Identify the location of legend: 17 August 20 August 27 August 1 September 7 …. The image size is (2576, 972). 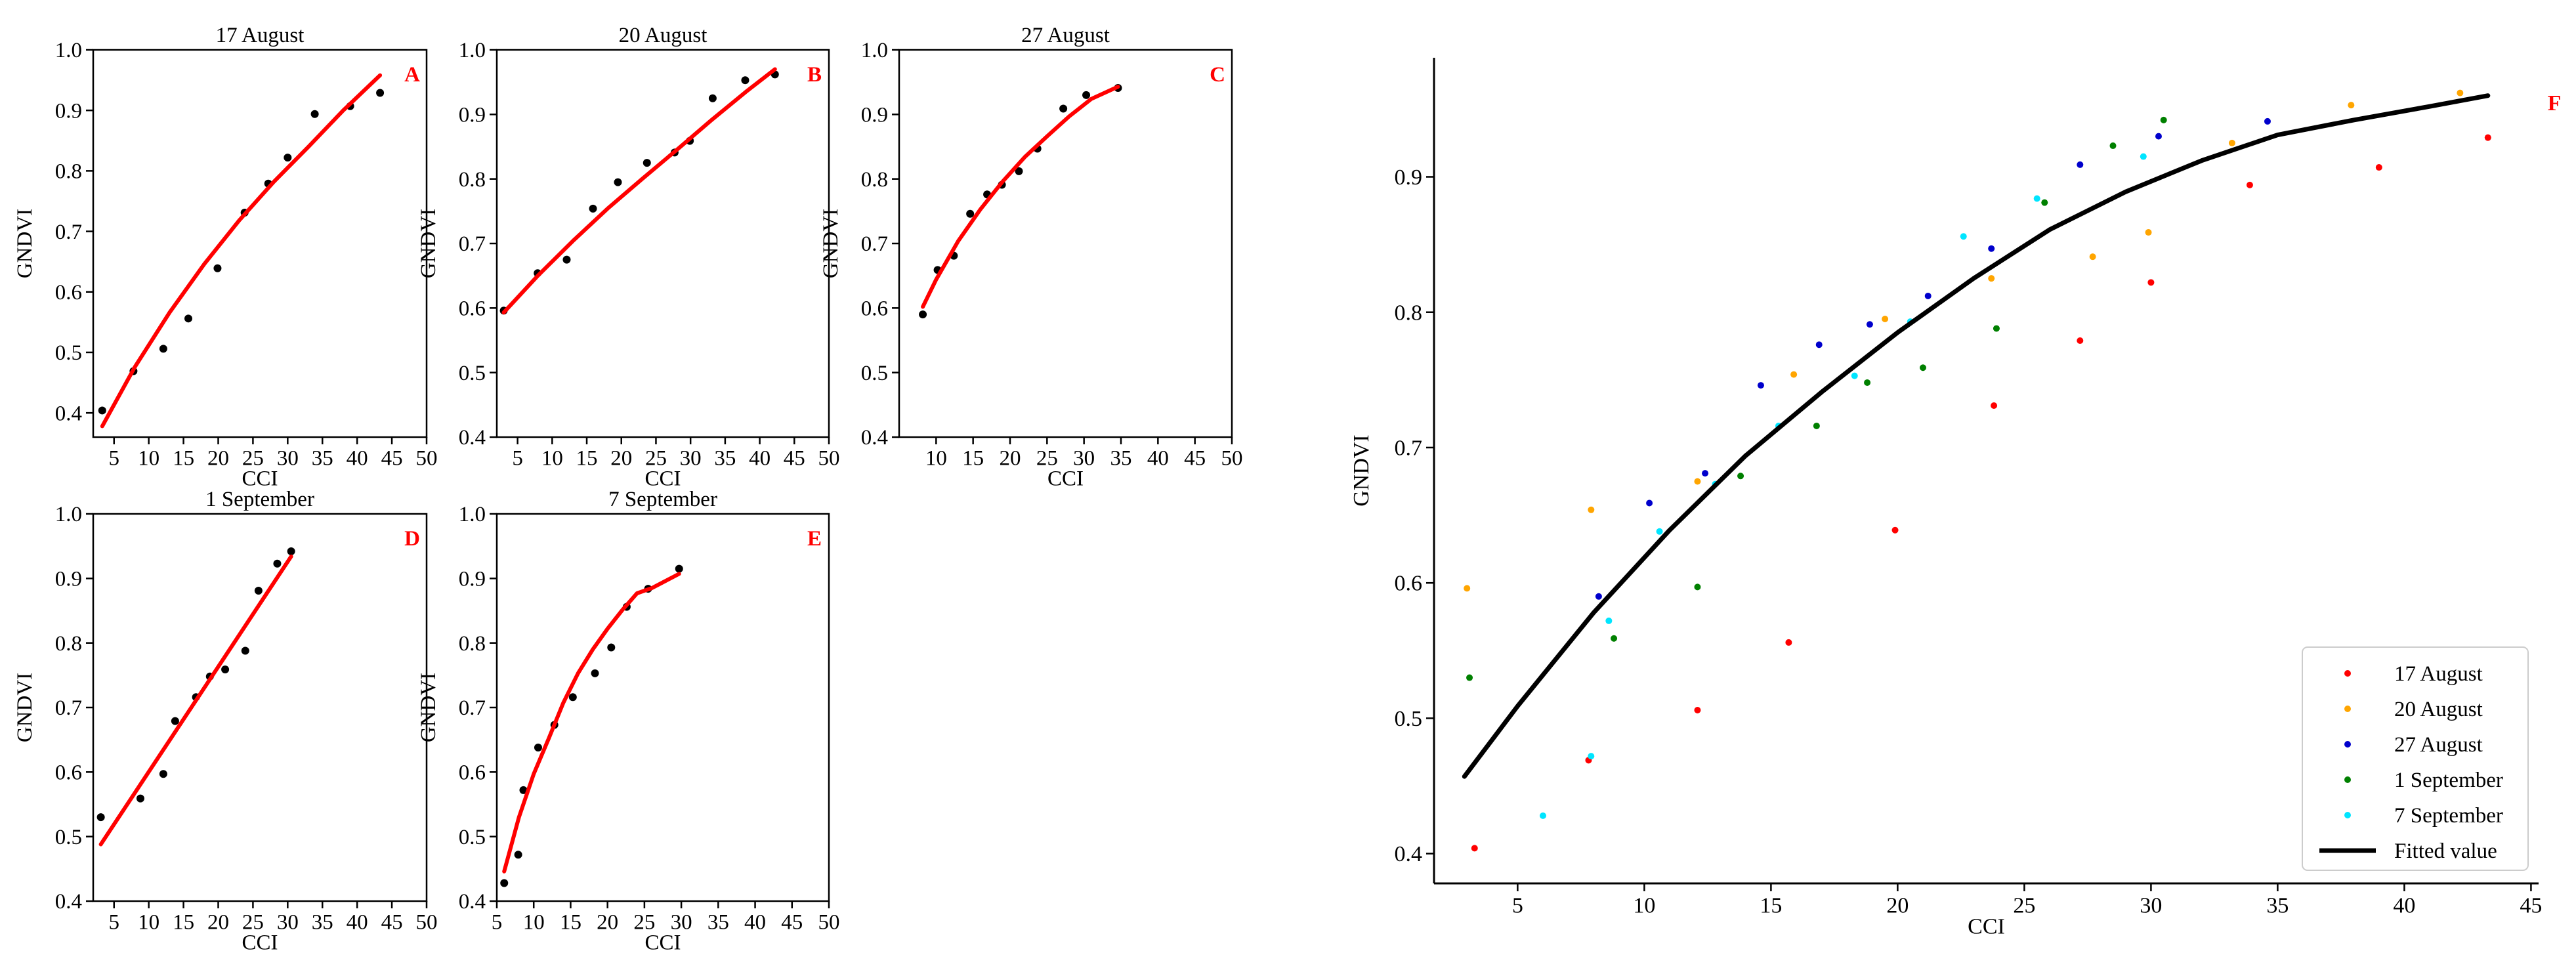
(2415, 759).